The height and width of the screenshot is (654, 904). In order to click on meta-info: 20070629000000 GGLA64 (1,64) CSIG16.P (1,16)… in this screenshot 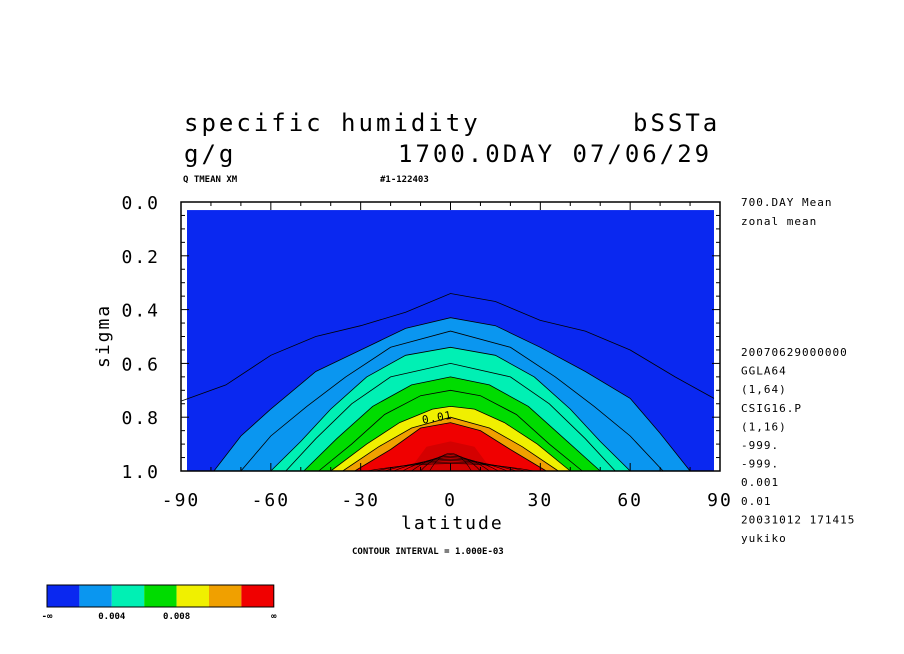, I will do `click(798, 445)`.